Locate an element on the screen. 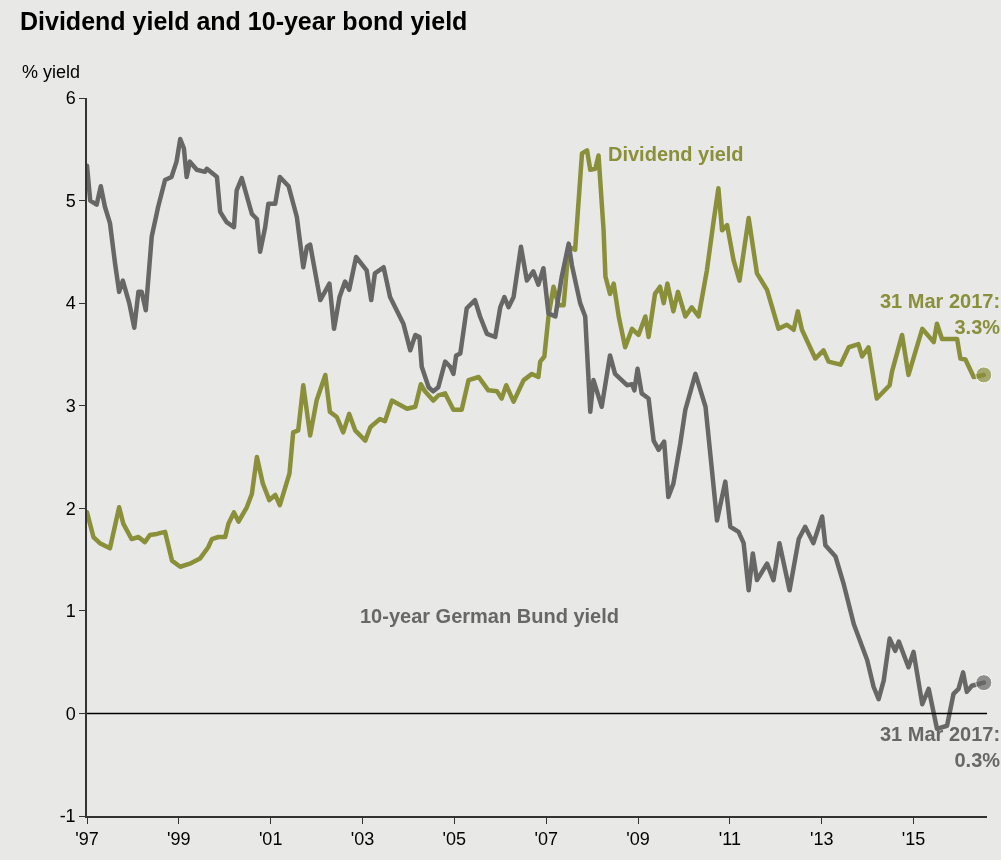 The image size is (1001, 860). y-axis-title: % yield is located at coordinates (51, 72).